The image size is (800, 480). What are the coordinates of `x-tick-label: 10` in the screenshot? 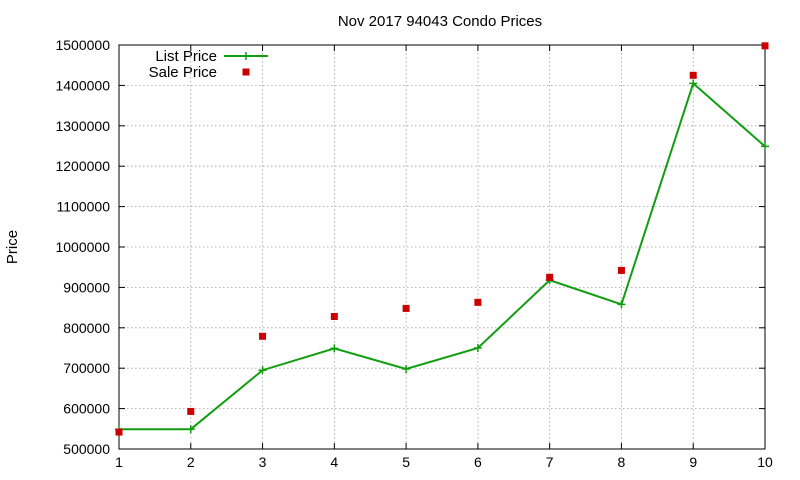 It's located at (765, 462).